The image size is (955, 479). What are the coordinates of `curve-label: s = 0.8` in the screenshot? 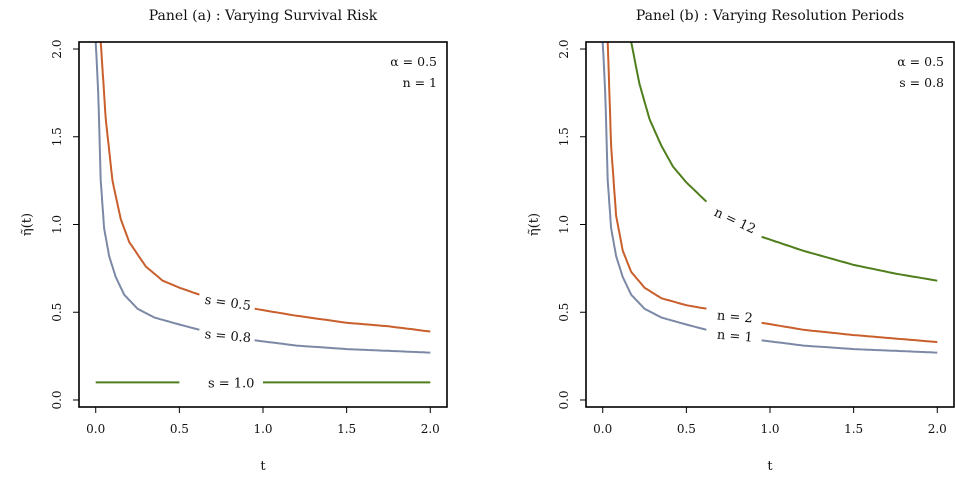 It's located at (228, 336).